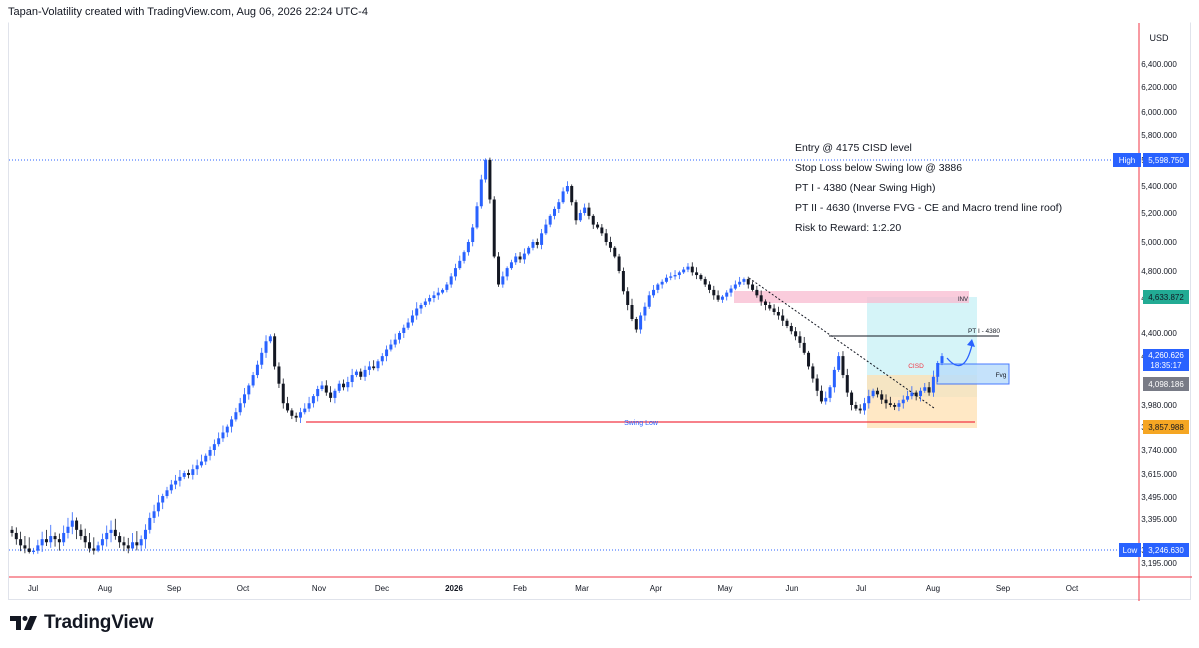 The width and height of the screenshot is (1199, 648). Describe the element at coordinates (1166, 427) in the screenshot. I see `stop-price-tag: 3,857.988` at that location.